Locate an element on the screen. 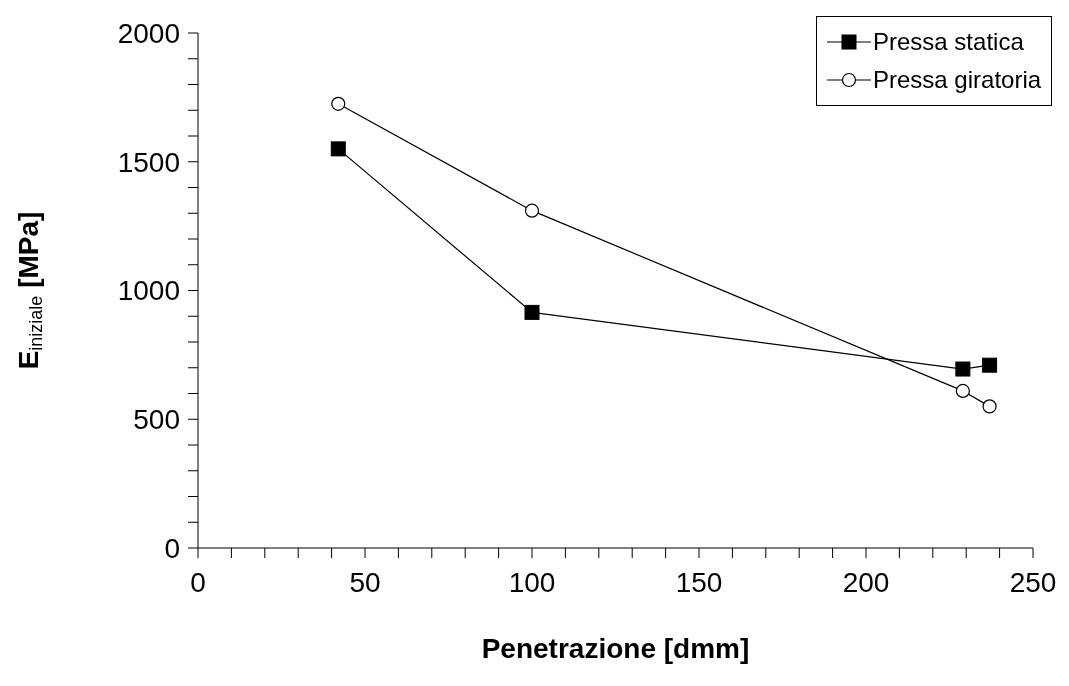 The width and height of the screenshot is (1069, 686). x-tick-label: 100 is located at coordinates (532, 582).